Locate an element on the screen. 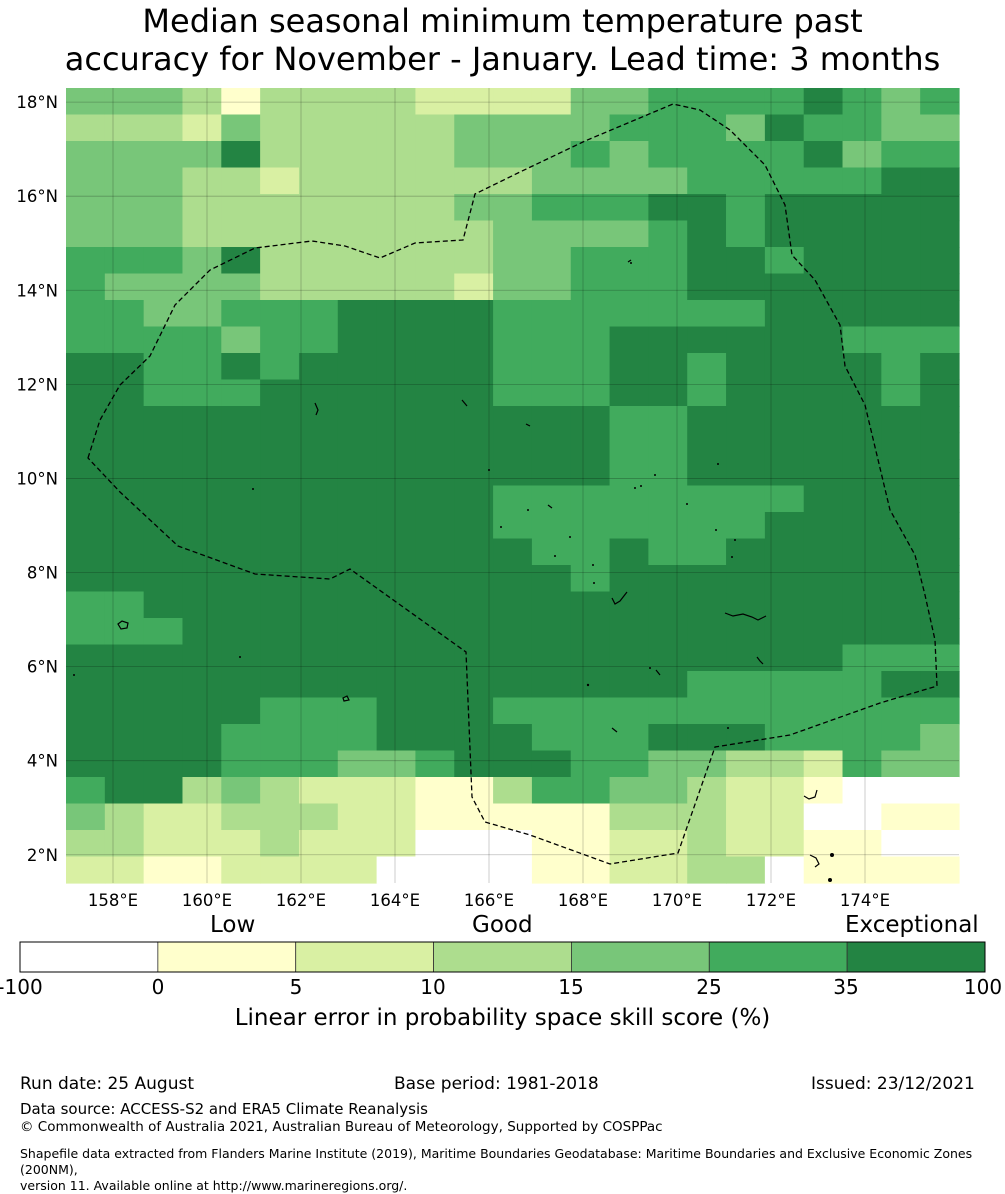 This screenshot has height=1194, width=1005. lon-tick-label: 164°E is located at coordinates (395, 900).